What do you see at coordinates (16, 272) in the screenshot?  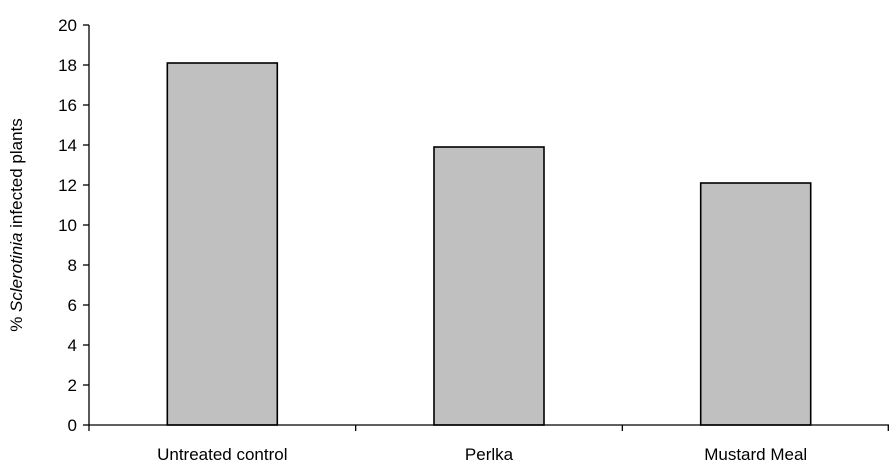 I see `y-axis-title-italic: Sclerotinia` at bounding box center [16, 272].